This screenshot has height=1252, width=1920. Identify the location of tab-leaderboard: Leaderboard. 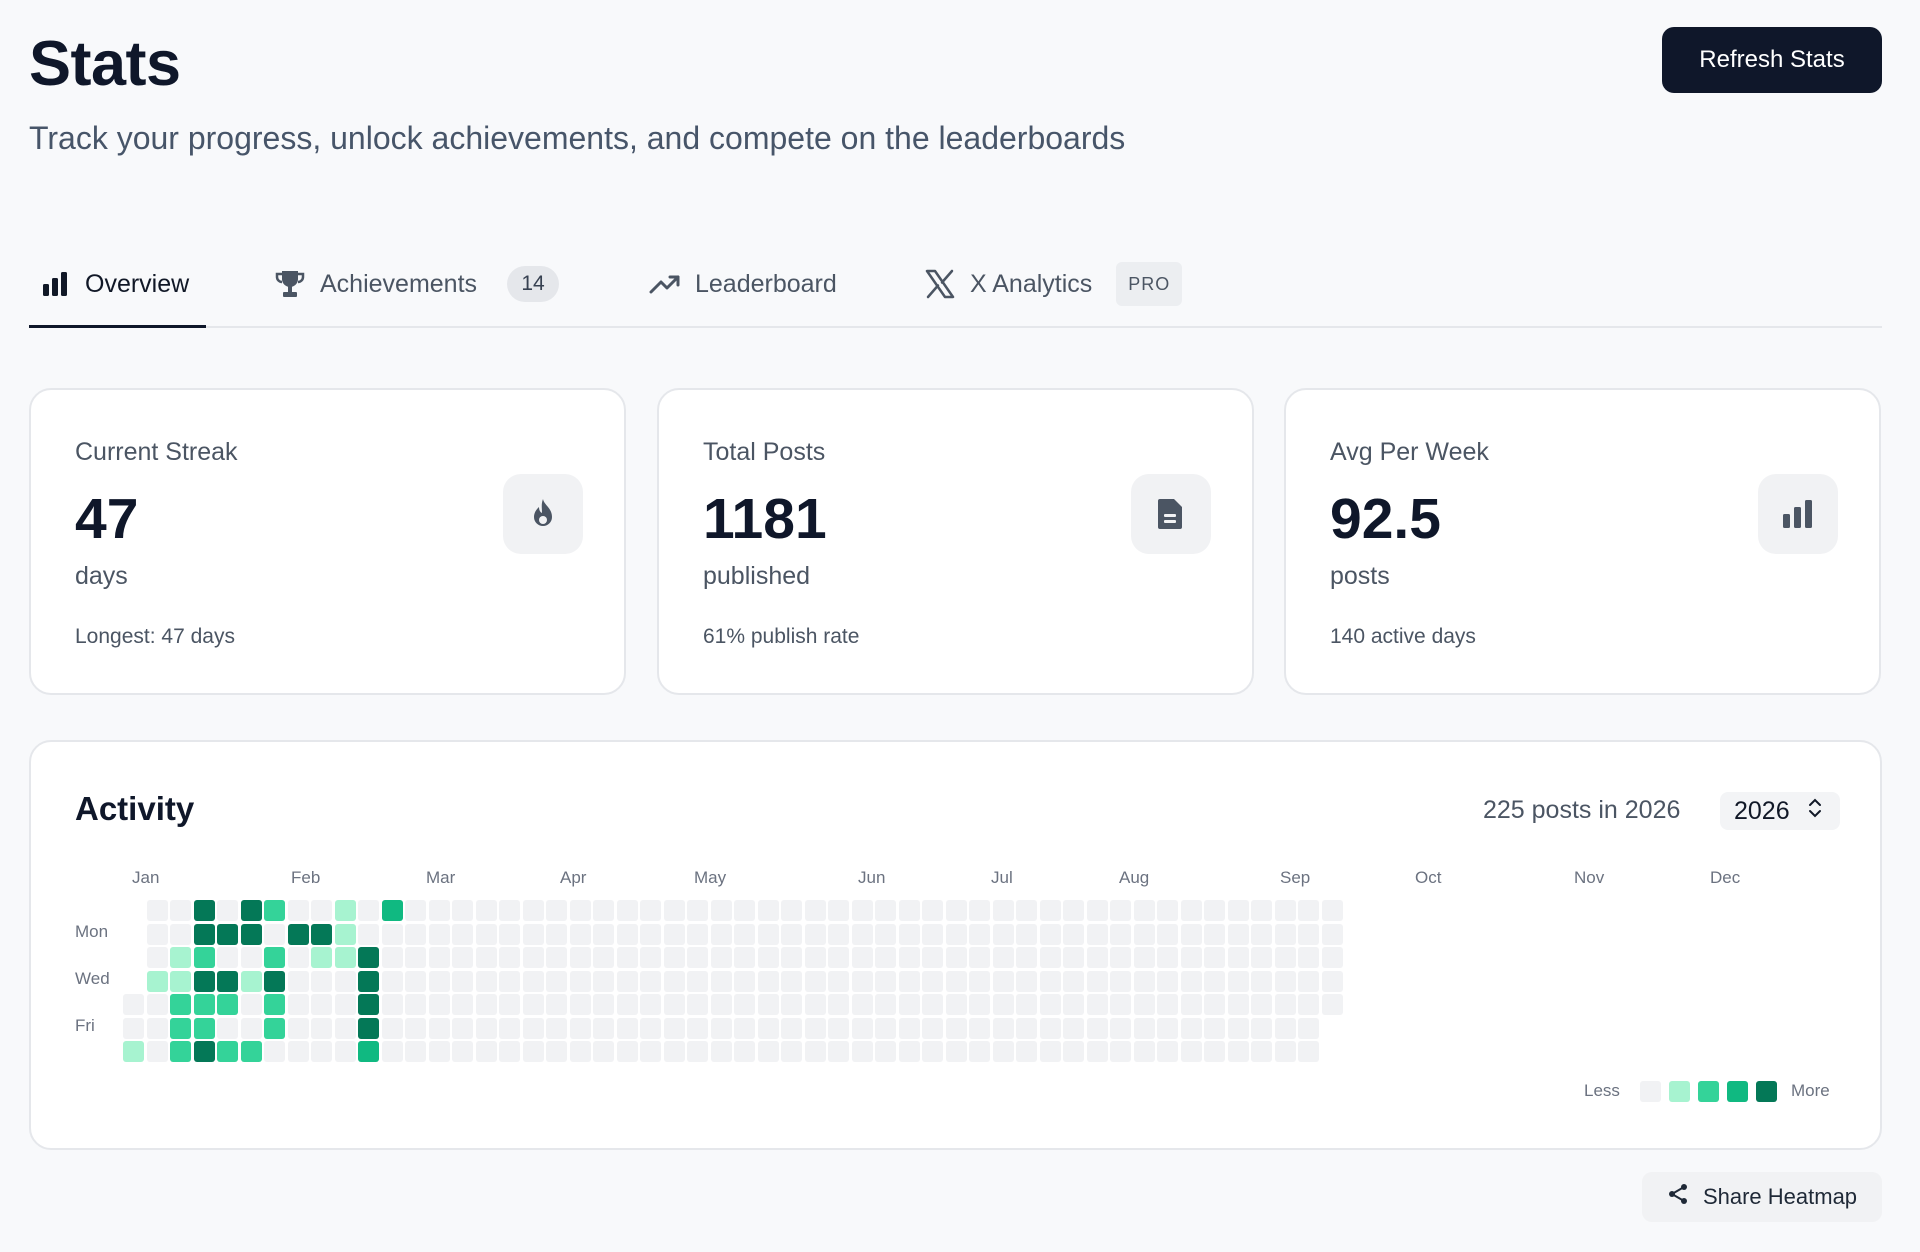
(743, 284).